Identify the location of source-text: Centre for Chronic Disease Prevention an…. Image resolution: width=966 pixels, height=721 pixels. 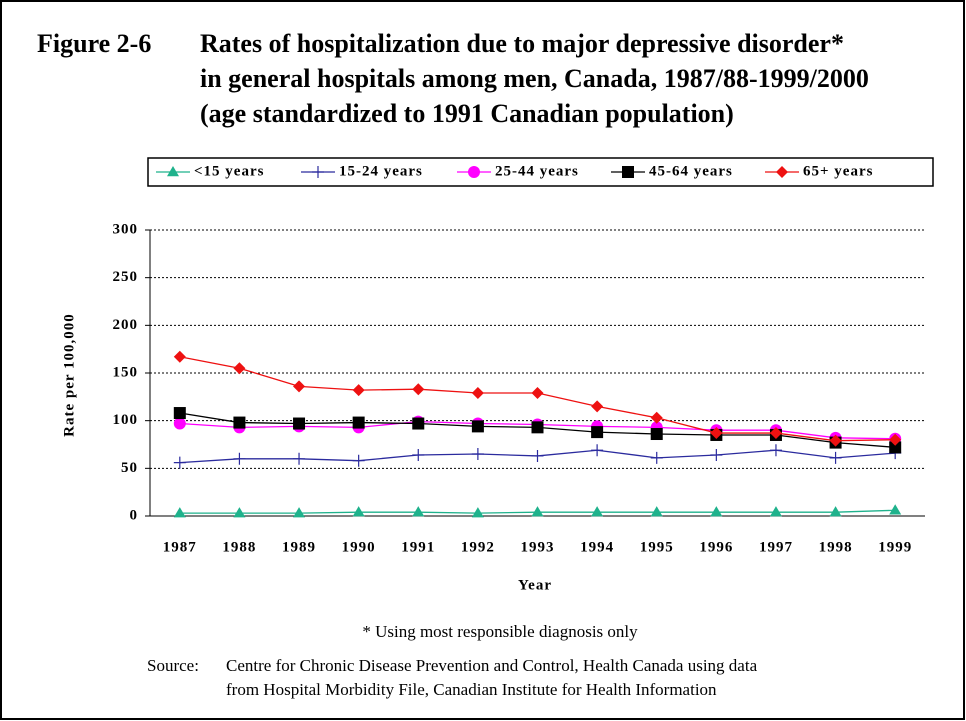
(492, 665).